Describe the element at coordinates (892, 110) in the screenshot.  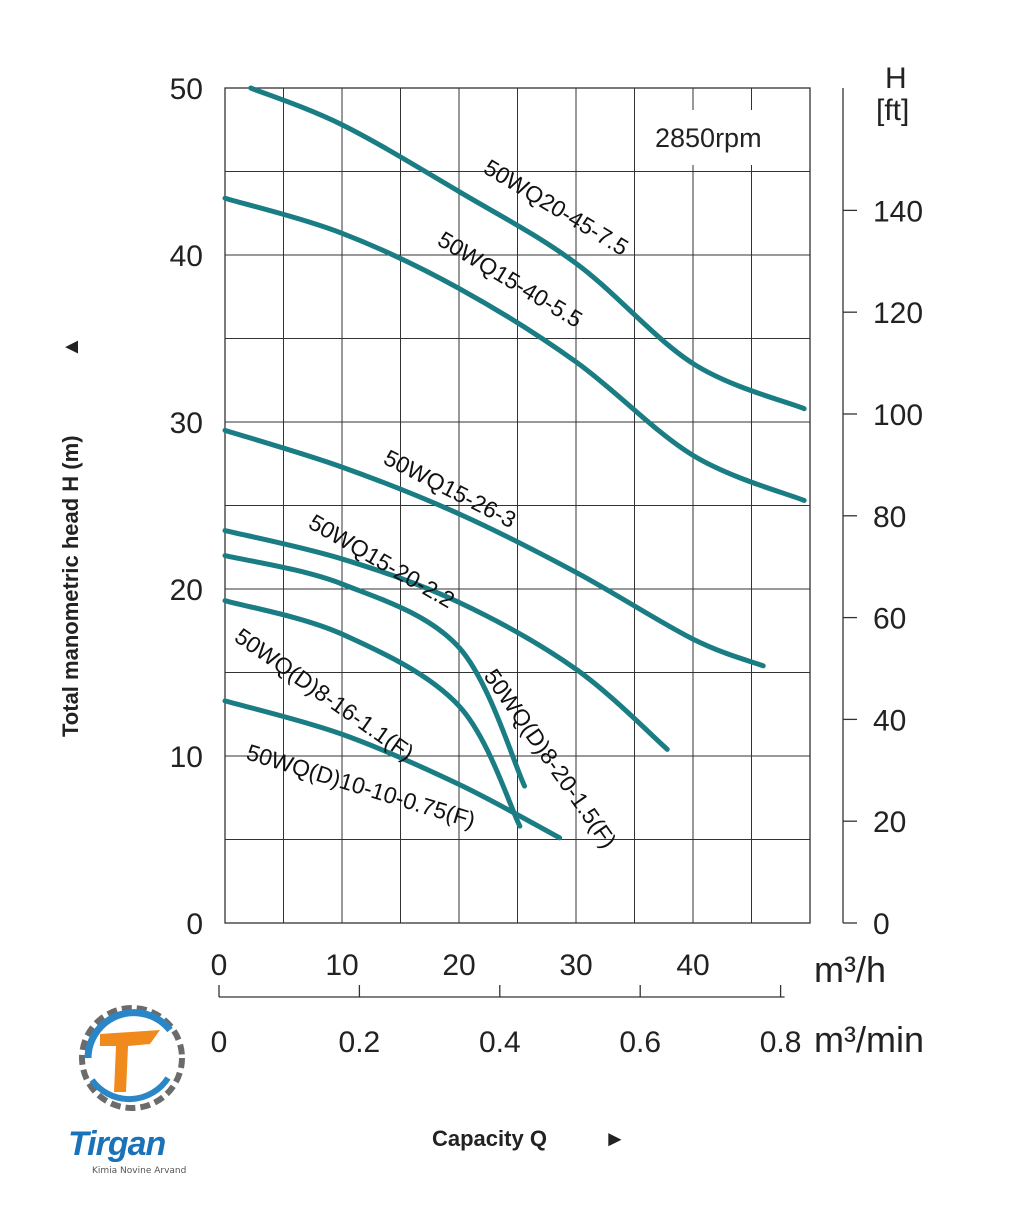
I see `y2-unit: [ft]` at that location.